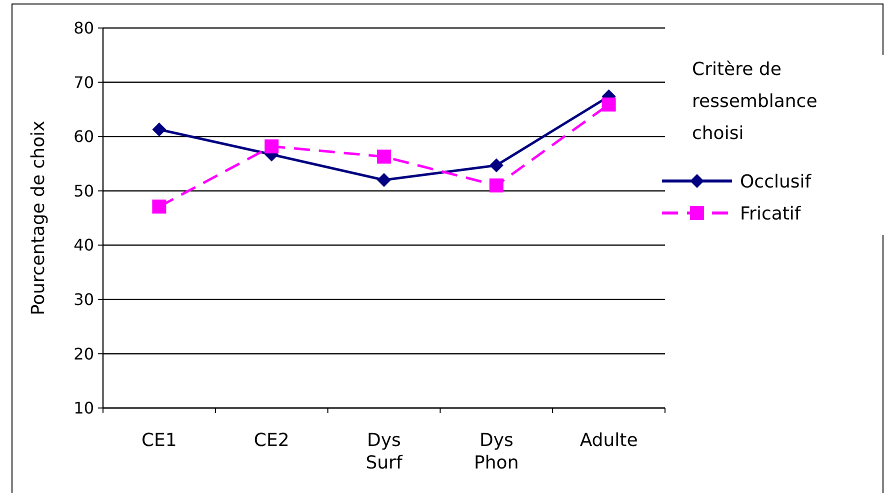 The height and width of the screenshot is (493, 885). What do you see at coordinates (776, 181) in the screenshot?
I see `legend-label: Occlusif` at bounding box center [776, 181].